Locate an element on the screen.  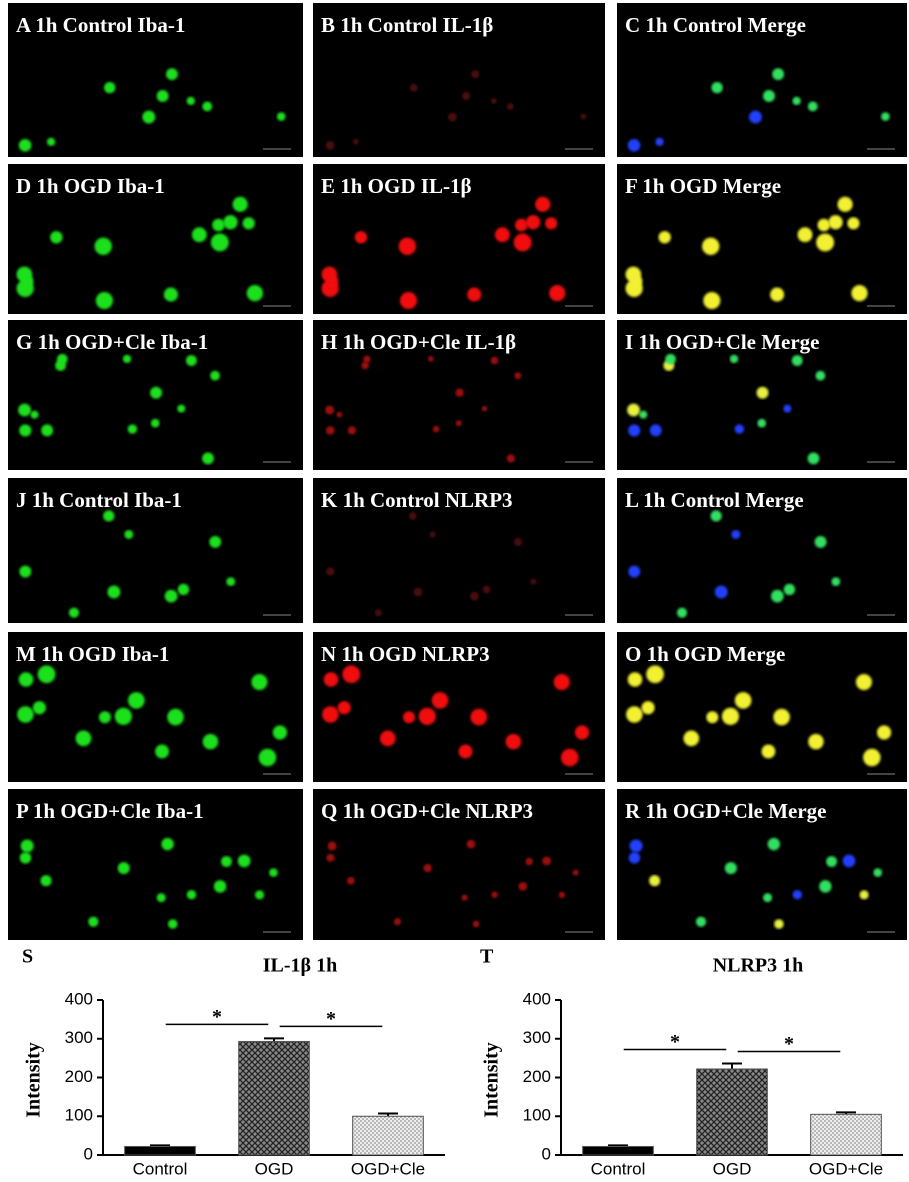
x-tick-label: OGD is located at coordinates (274, 1168).